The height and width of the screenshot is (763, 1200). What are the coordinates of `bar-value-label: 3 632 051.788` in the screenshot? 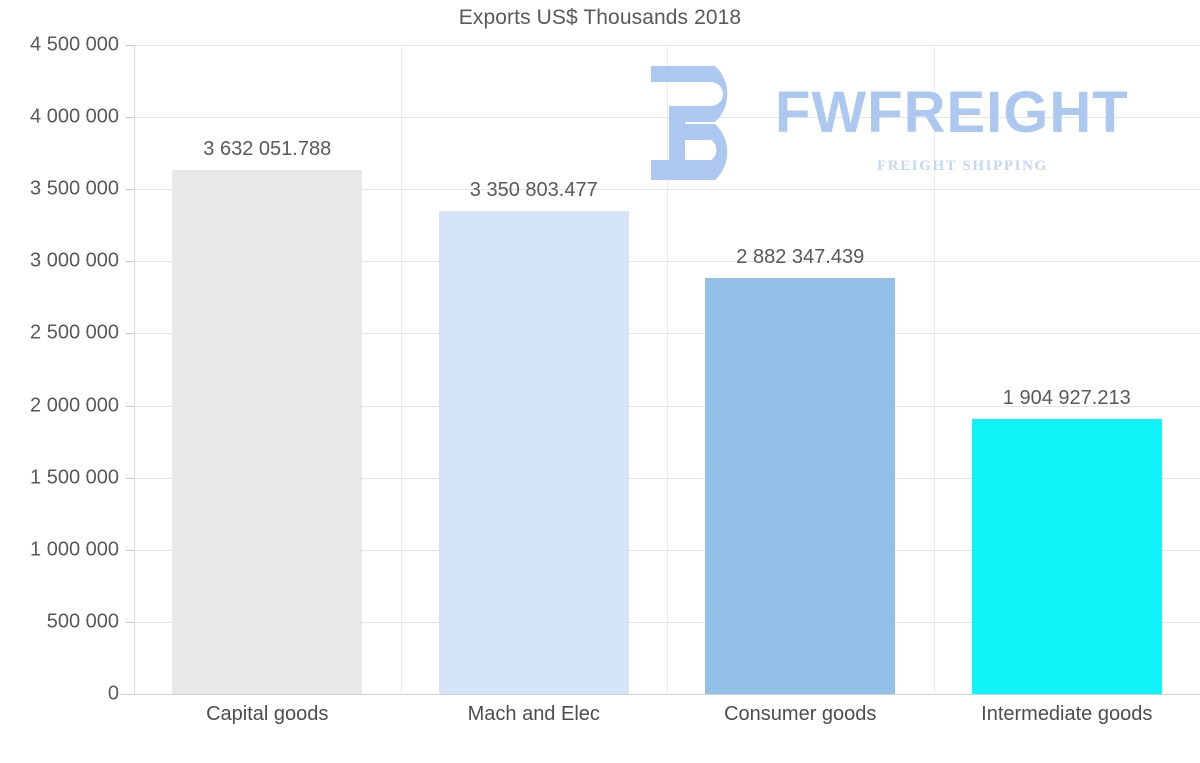 It's located at (267, 149).